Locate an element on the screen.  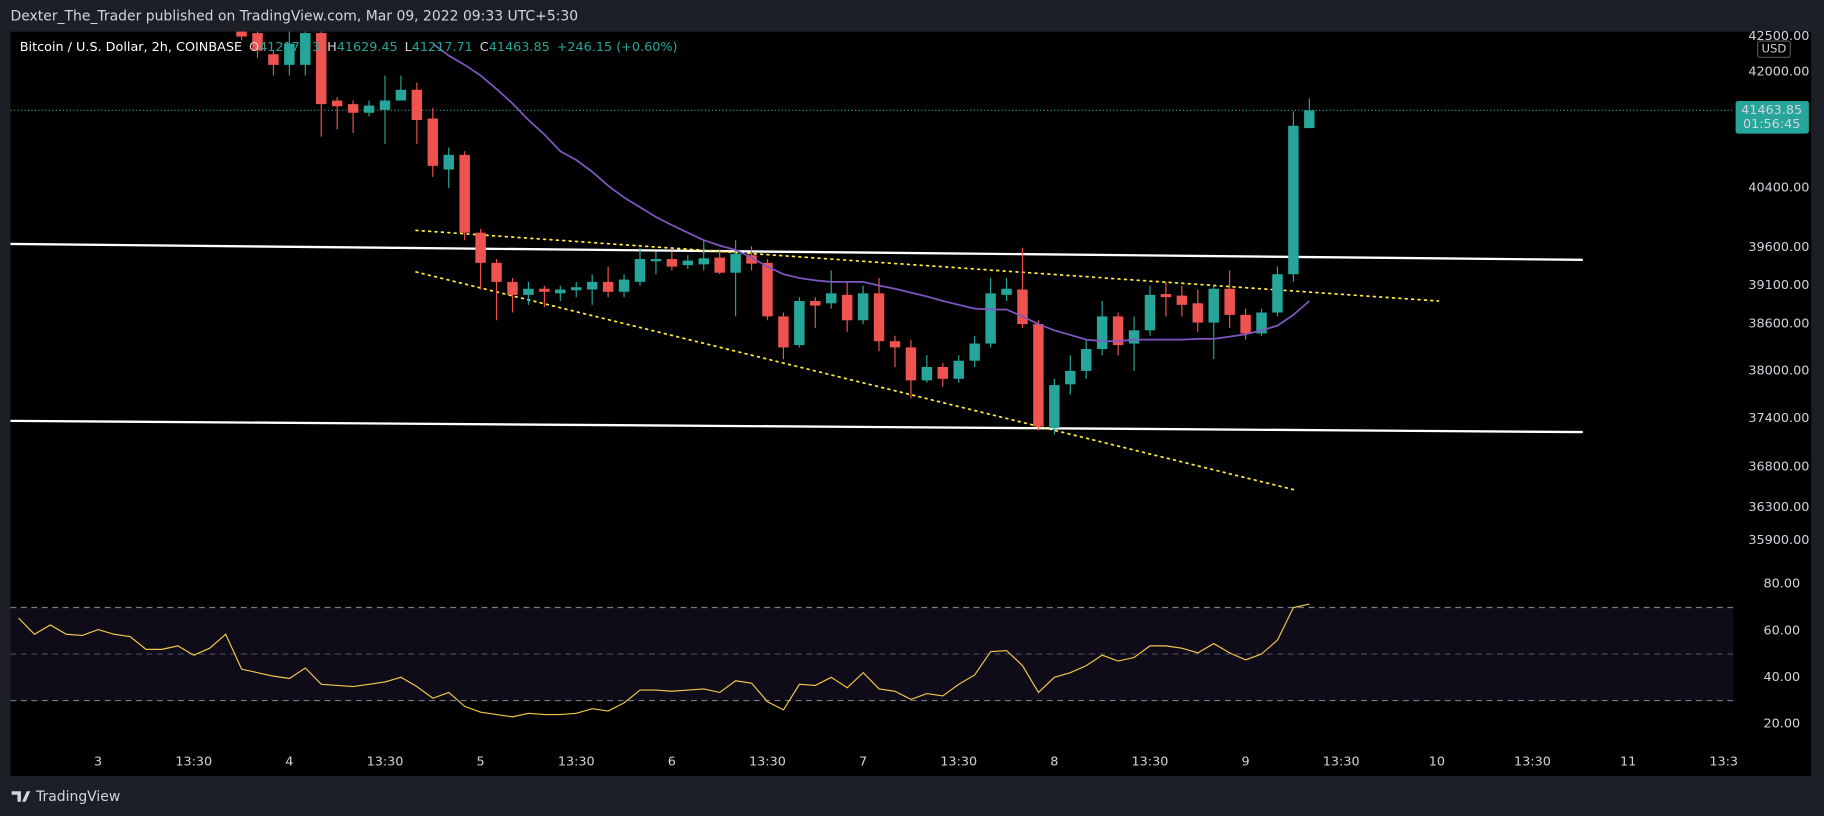
legend-key: H is located at coordinates (332, 46).